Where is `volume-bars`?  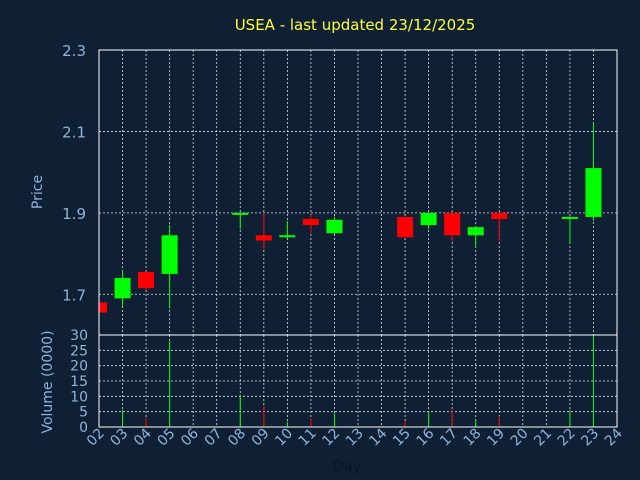 volume-bars is located at coordinates (346, 381).